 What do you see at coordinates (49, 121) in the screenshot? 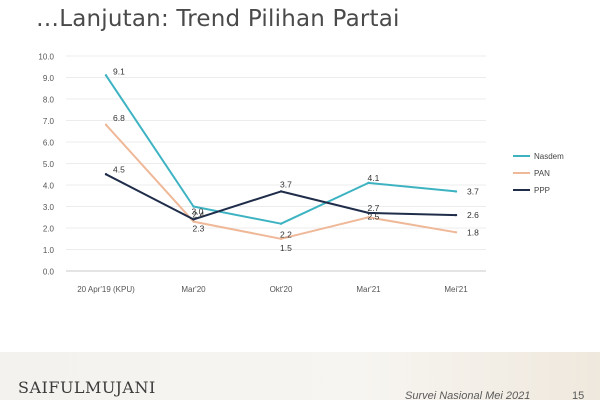
I see `y-tick-label: 7.0` at bounding box center [49, 121].